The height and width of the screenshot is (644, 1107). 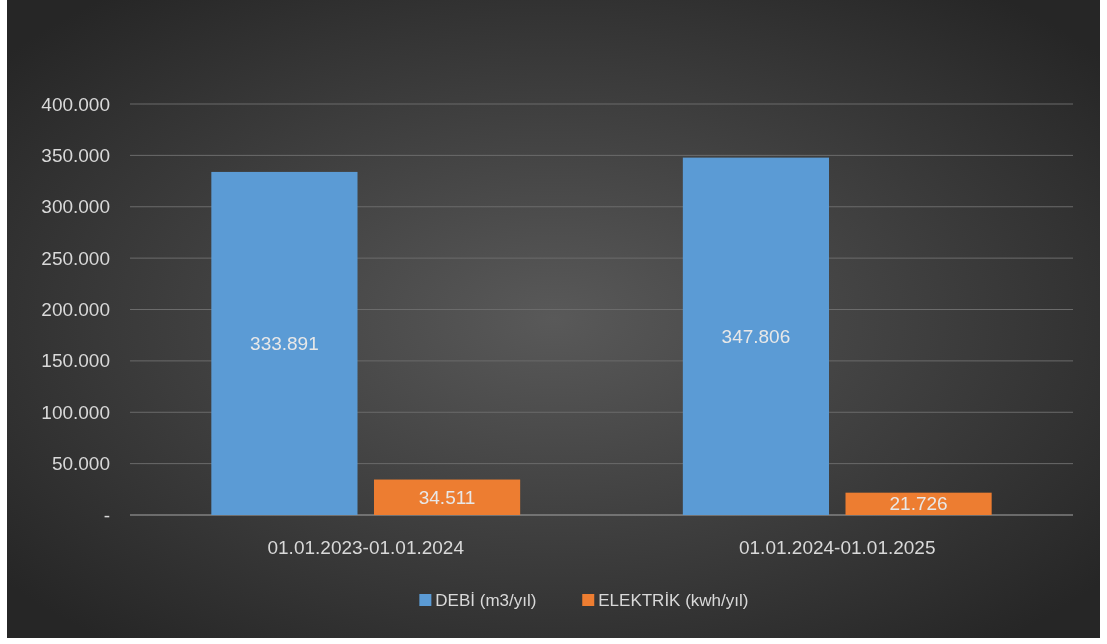 I want to click on x-tick-label: 01.01.2024-01.01.2025, so click(x=837, y=547).